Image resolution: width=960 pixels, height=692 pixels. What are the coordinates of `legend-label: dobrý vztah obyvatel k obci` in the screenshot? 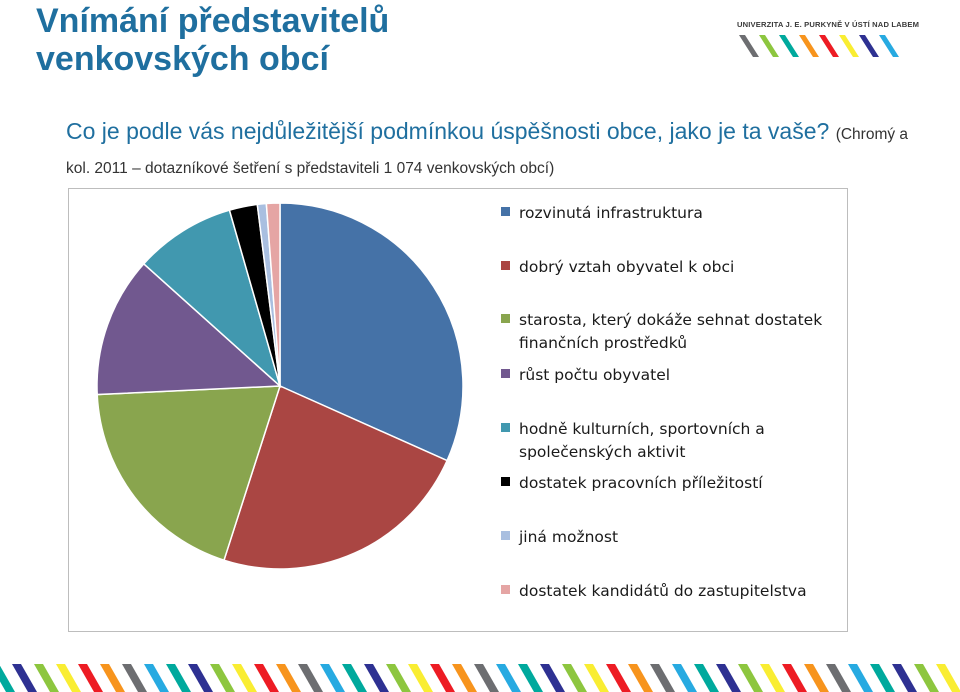 It's located at (627, 267).